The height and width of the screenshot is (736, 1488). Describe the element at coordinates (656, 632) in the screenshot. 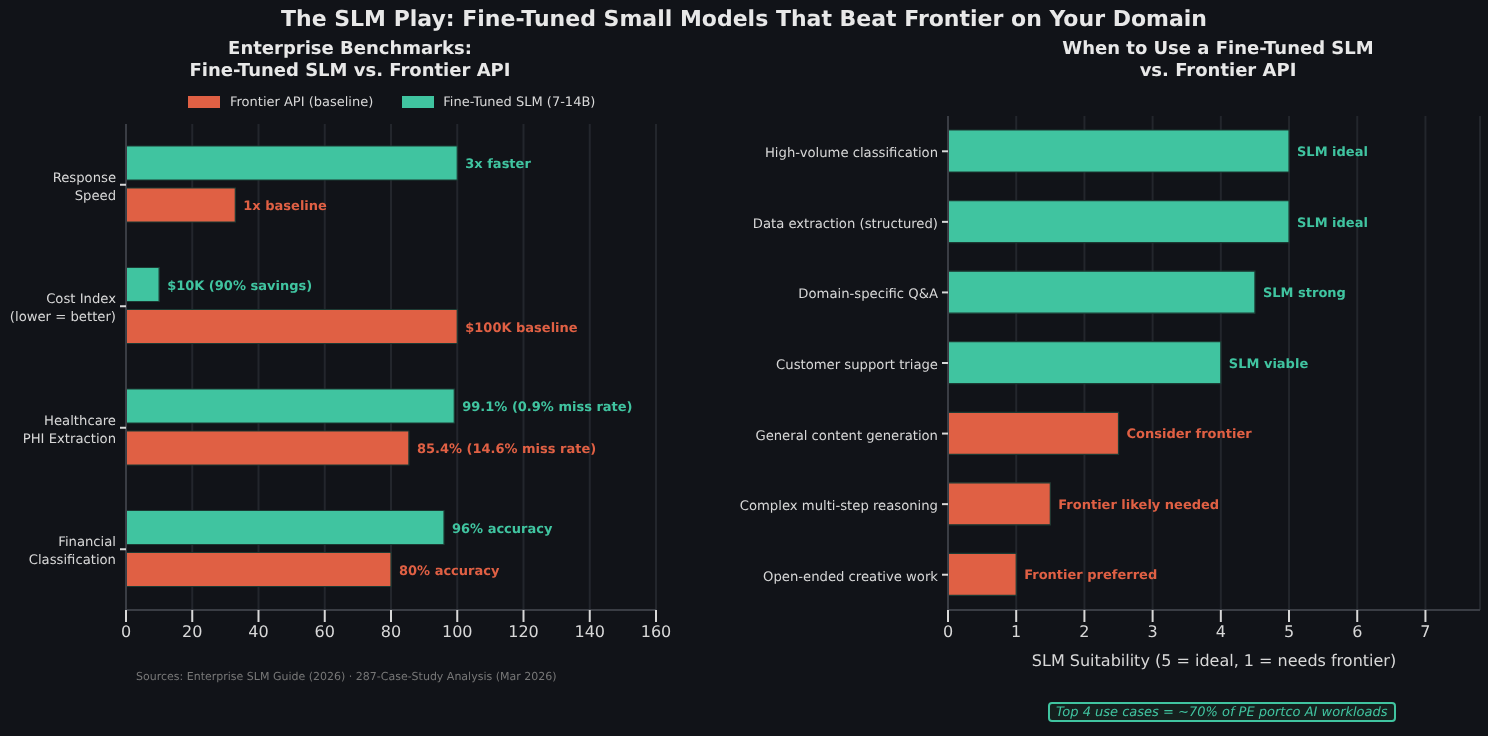

I see `x-tick-label: 160` at that location.